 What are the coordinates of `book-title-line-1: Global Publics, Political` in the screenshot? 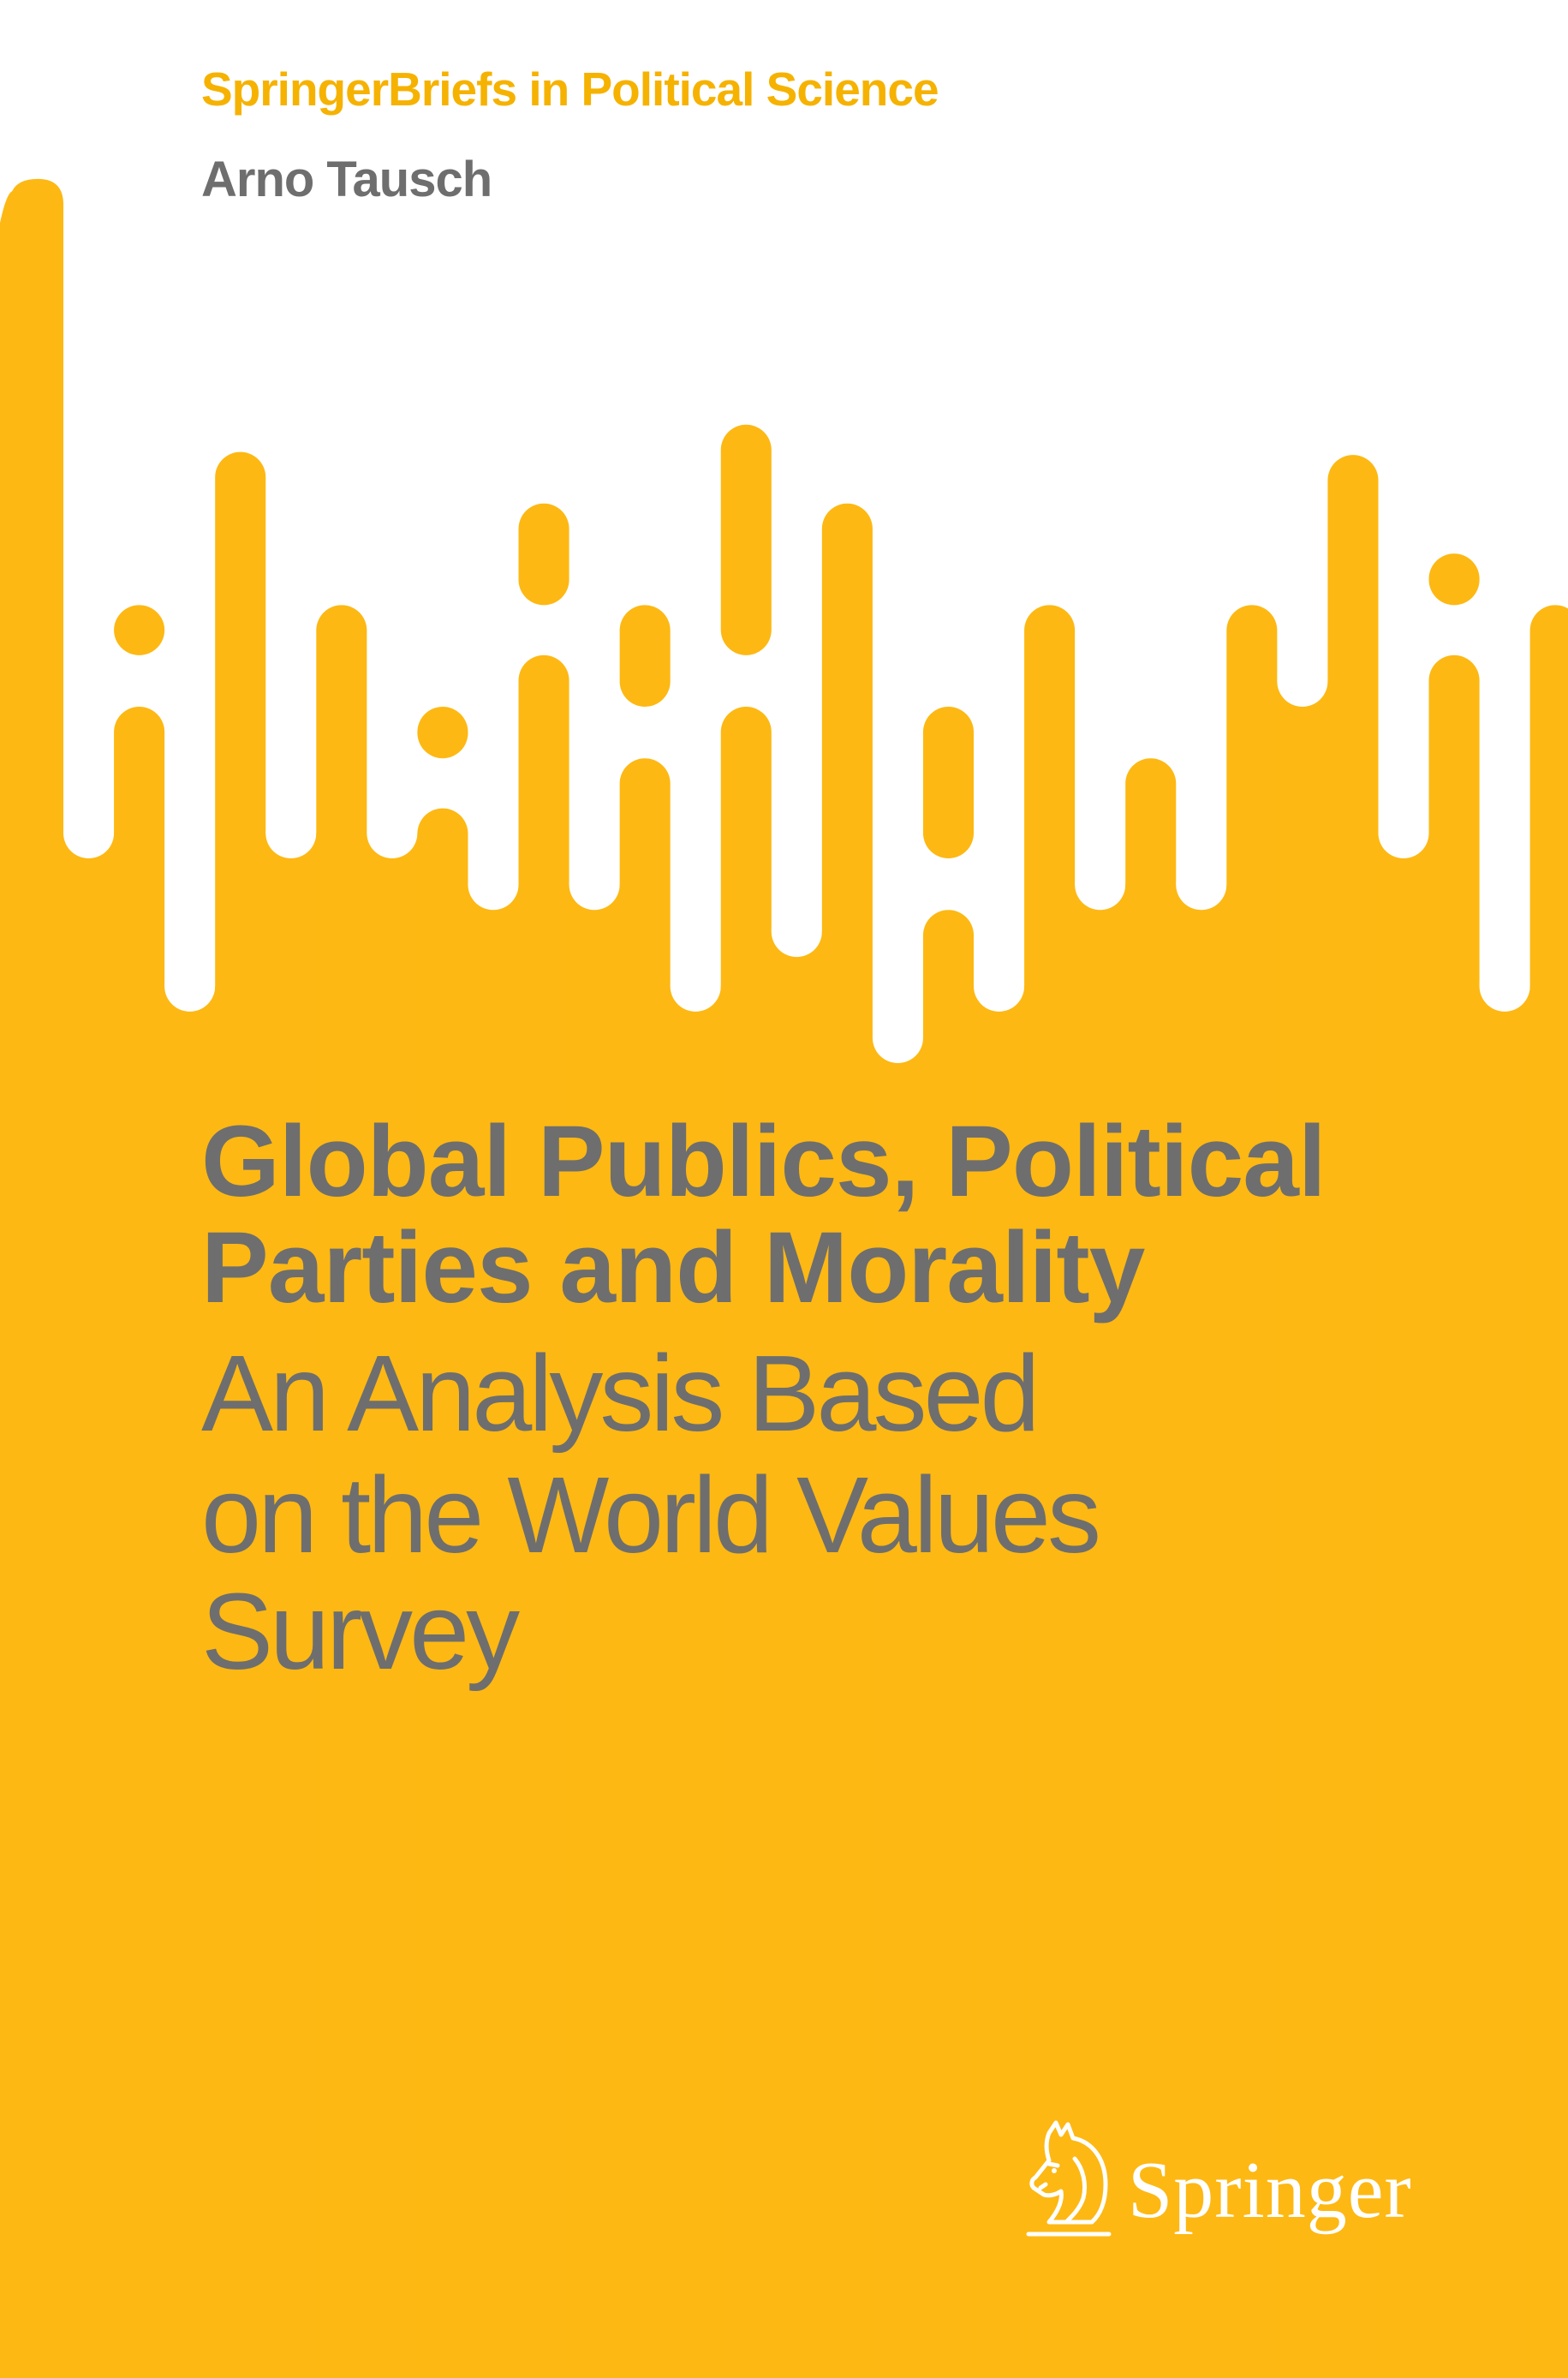 It's located at (764, 1161).